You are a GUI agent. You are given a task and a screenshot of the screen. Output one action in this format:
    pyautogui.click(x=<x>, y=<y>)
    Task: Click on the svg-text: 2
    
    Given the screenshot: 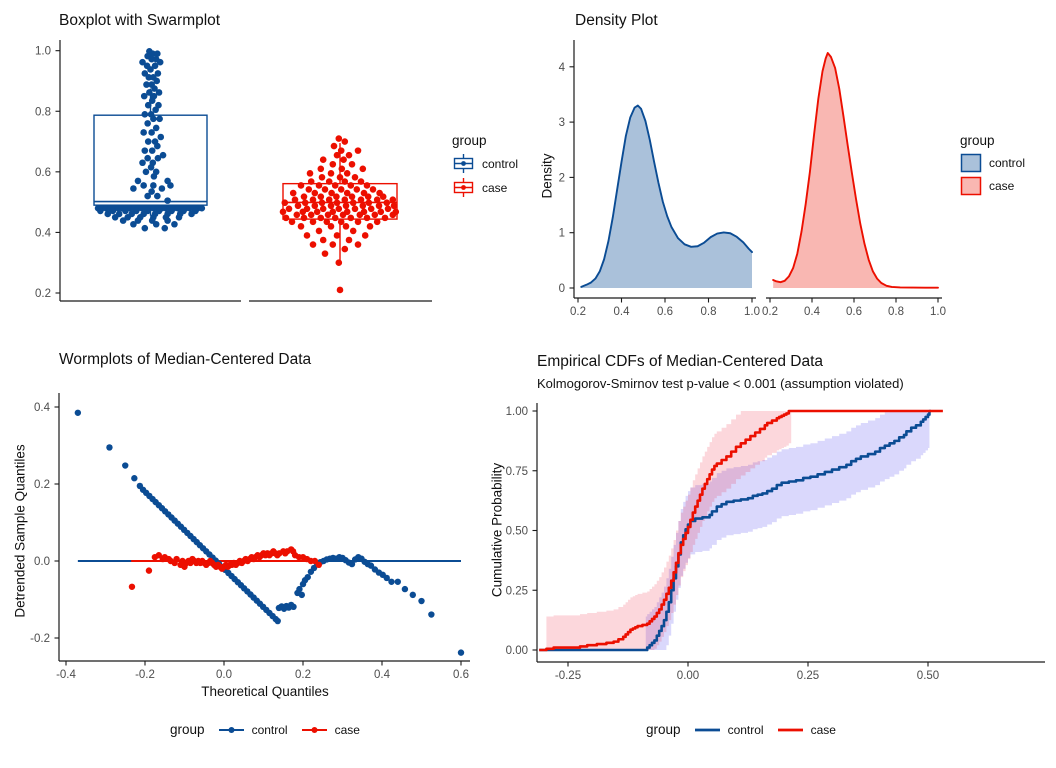 What is the action you would take?
    pyautogui.click(x=562, y=178)
    